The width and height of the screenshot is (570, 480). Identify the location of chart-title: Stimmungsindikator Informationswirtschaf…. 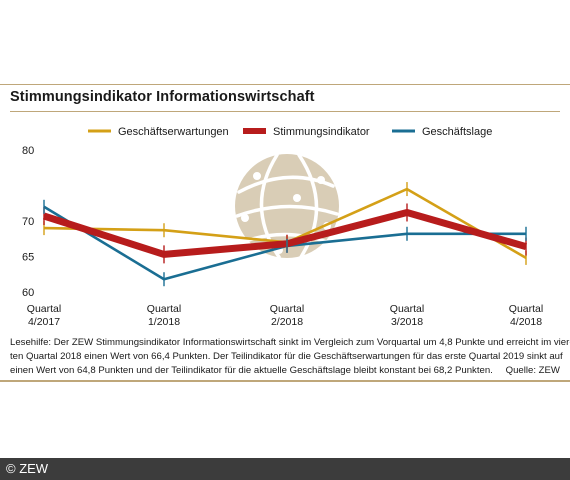
(162, 97).